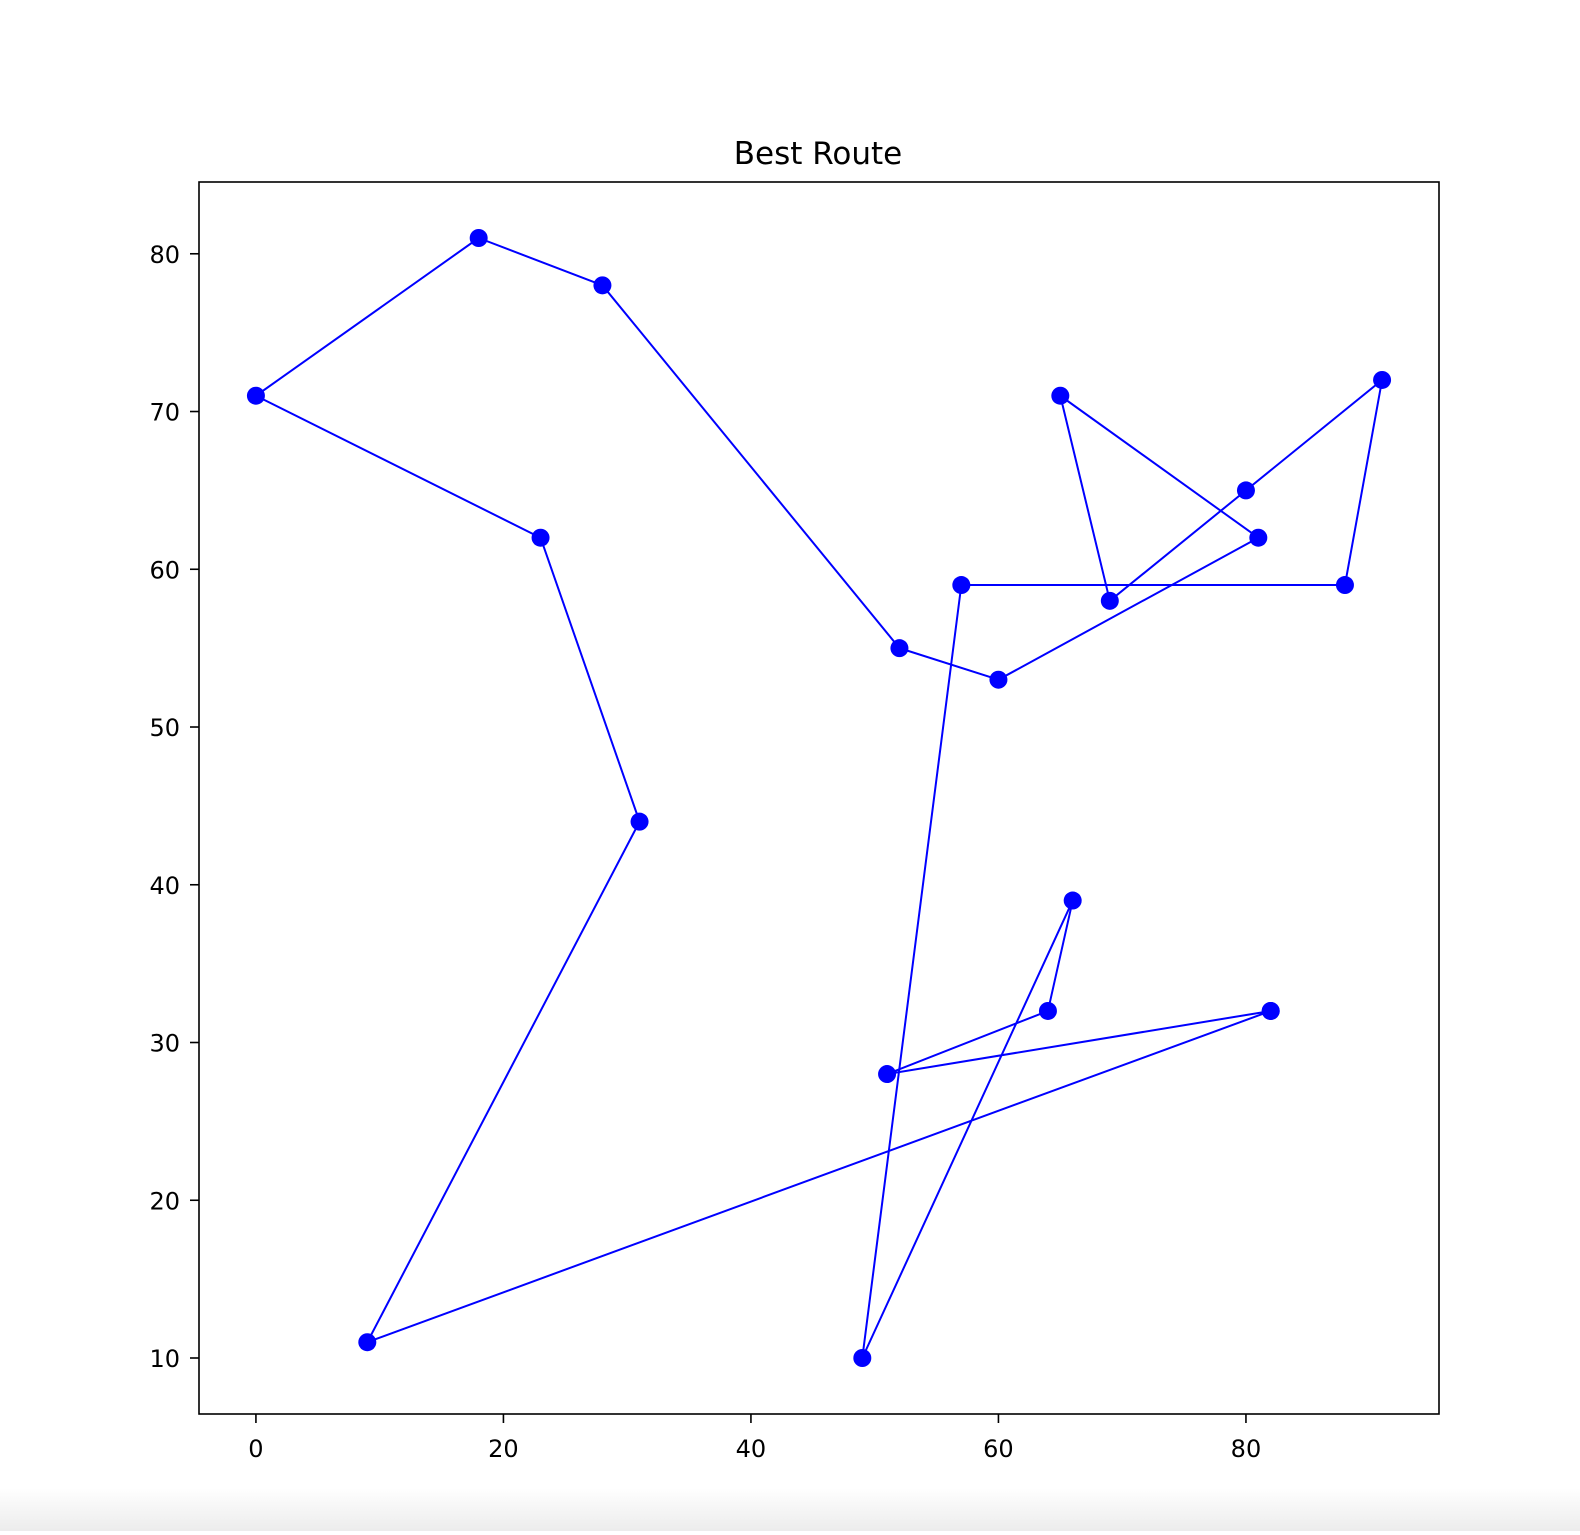 This screenshot has width=1580, height=1535. What do you see at coordinates (998, 1449) in the screenshot?
I see `x-tick-label: 60` at bounding box center [998, 1449].